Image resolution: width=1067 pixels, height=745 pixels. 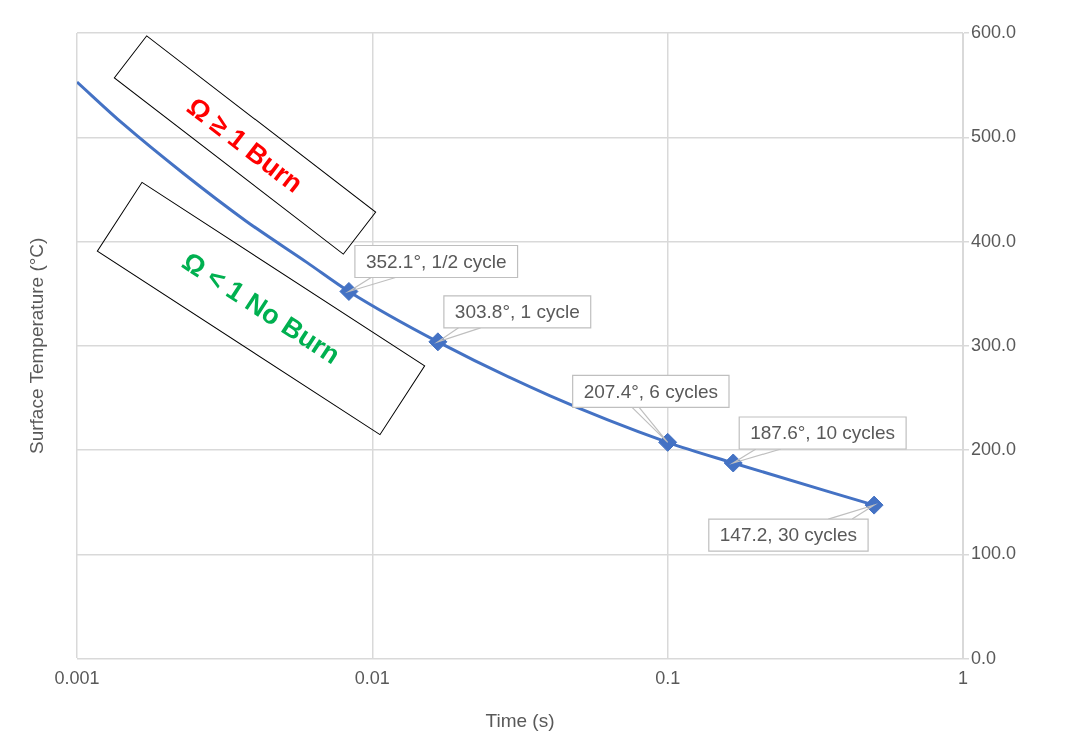 What do you see at coordinates (994, 136) in the screenshot?
I see `y-tick-label: 500.0` at bounding box center [994, 136].